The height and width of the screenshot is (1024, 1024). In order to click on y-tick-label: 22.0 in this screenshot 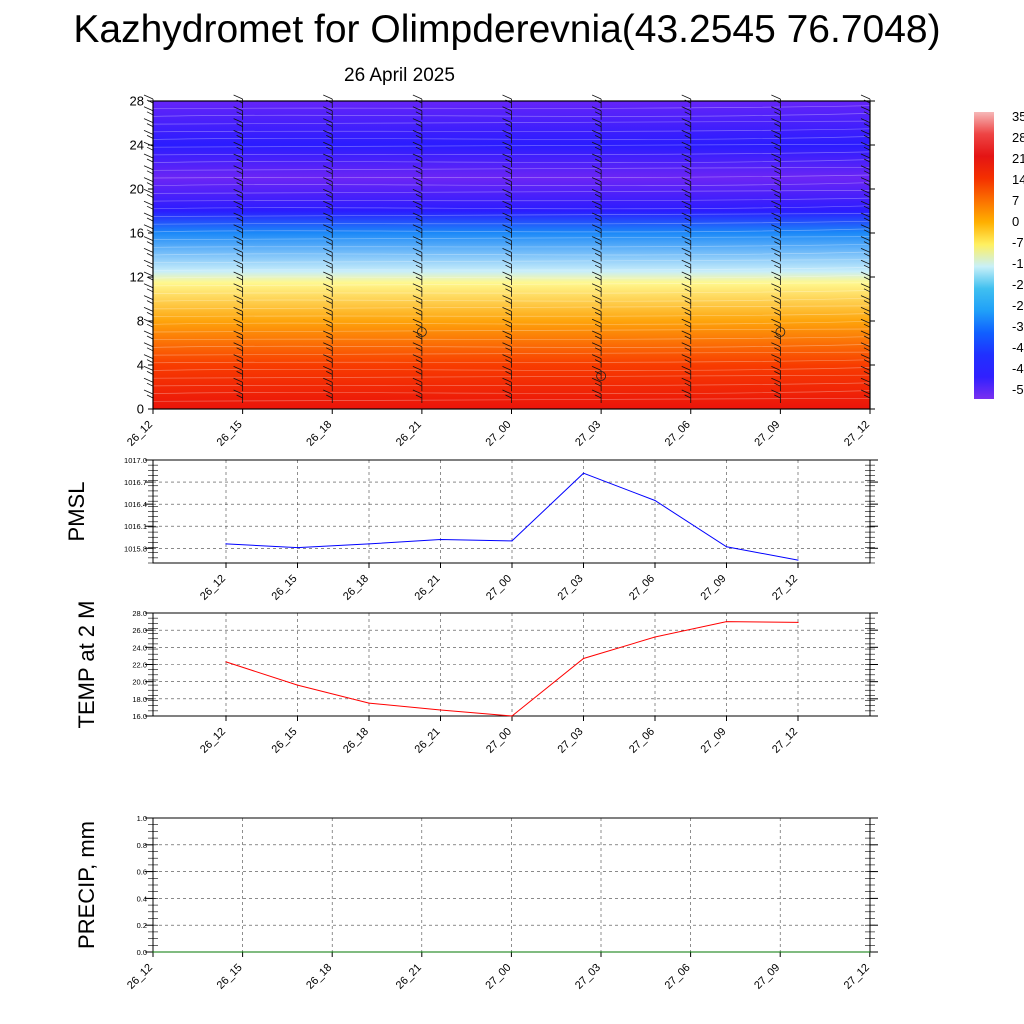, I will do `click(139, 665)`.